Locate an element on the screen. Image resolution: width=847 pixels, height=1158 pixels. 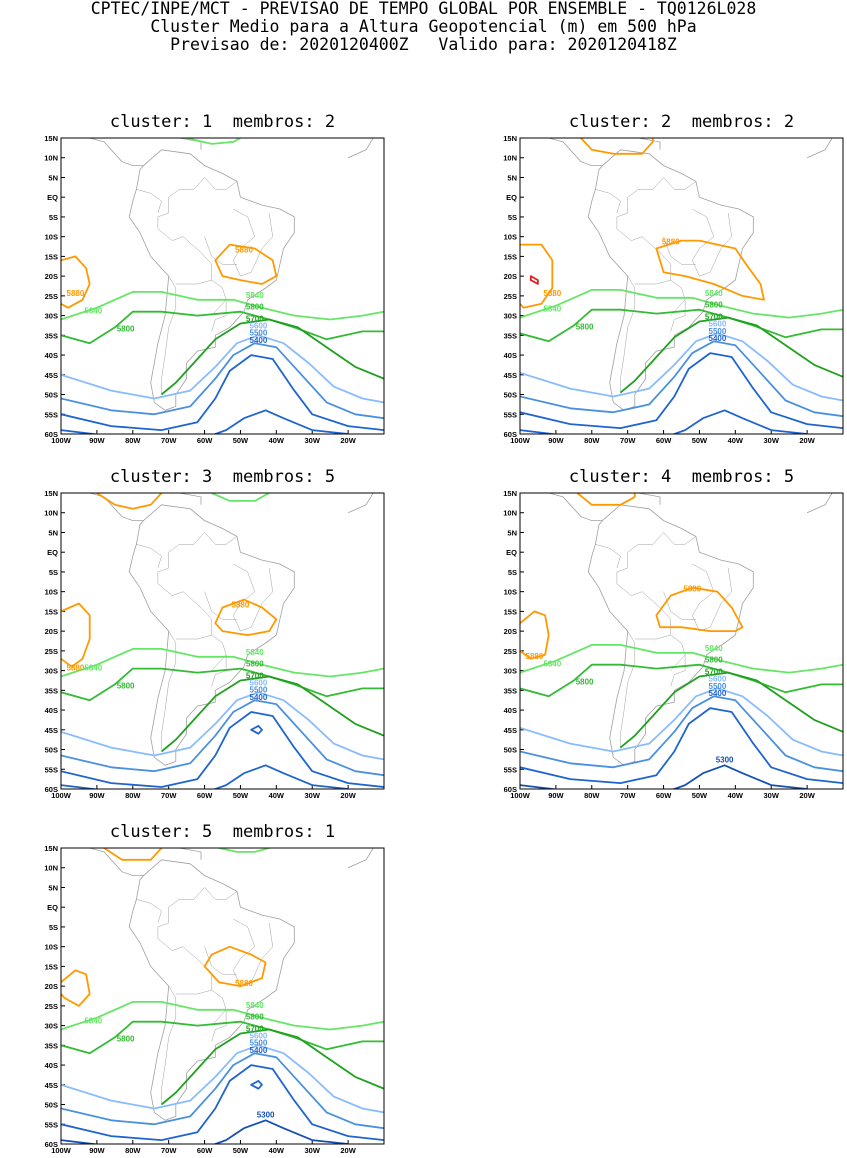
panel-title: cluster: 3 membros: 5 is located at coordinates (222, 477).